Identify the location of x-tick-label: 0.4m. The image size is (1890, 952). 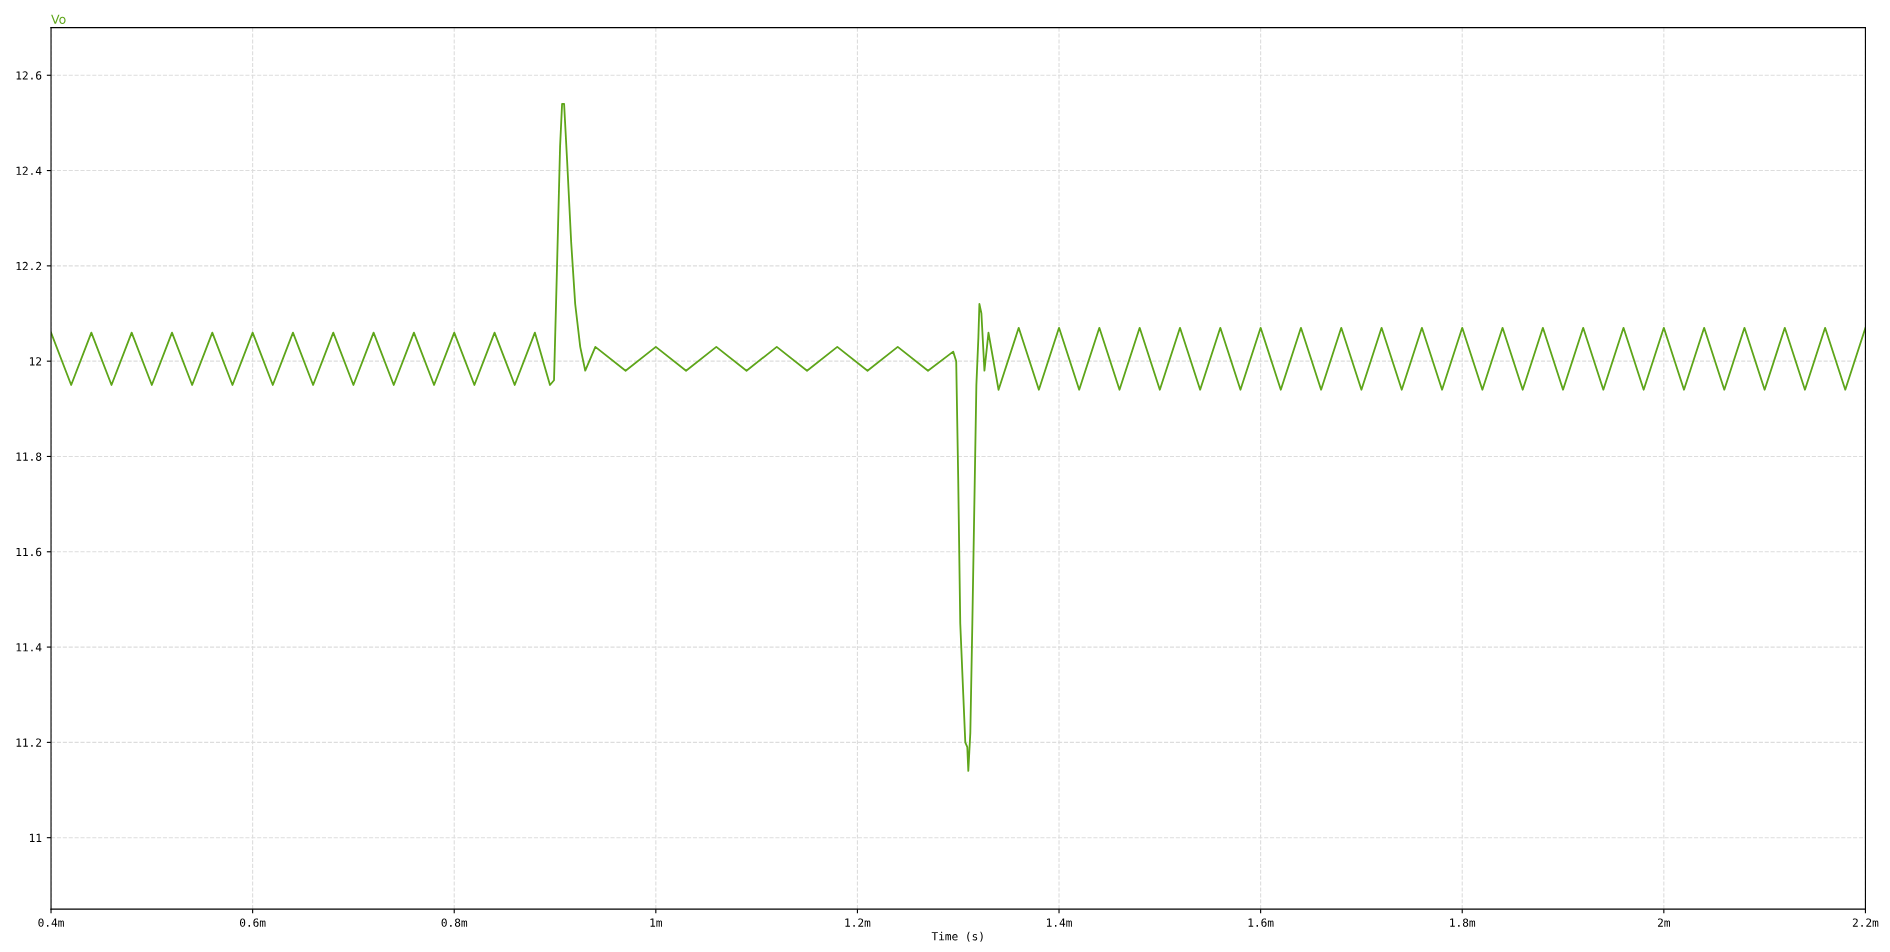
(51, 922).